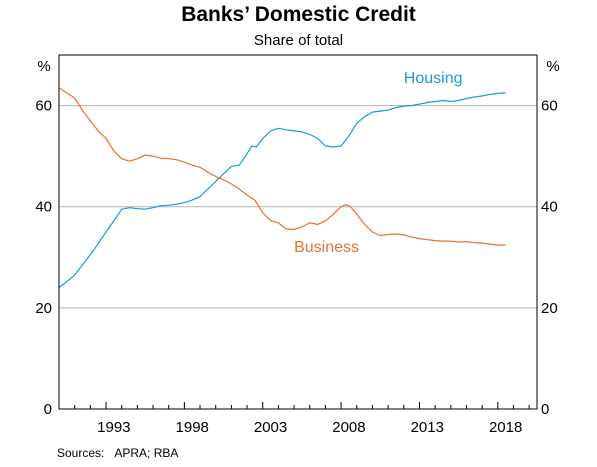 This screenshot has width=597, height=467. What do you see at coordinates (348, 427) in the screenshot?
I see `x-tick-label: 2008` at bounding box center [348, 427].